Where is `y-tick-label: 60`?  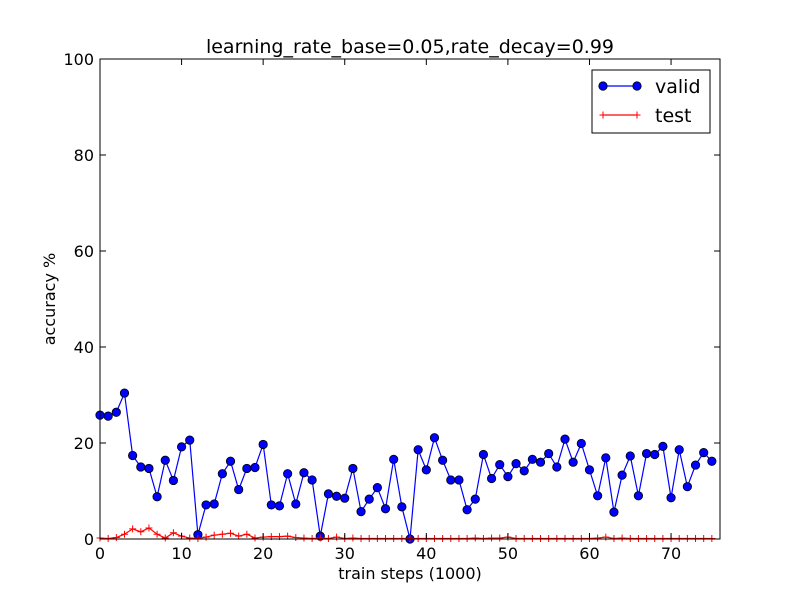 y-tick-label: 60 is located at coordinates (84, 251).